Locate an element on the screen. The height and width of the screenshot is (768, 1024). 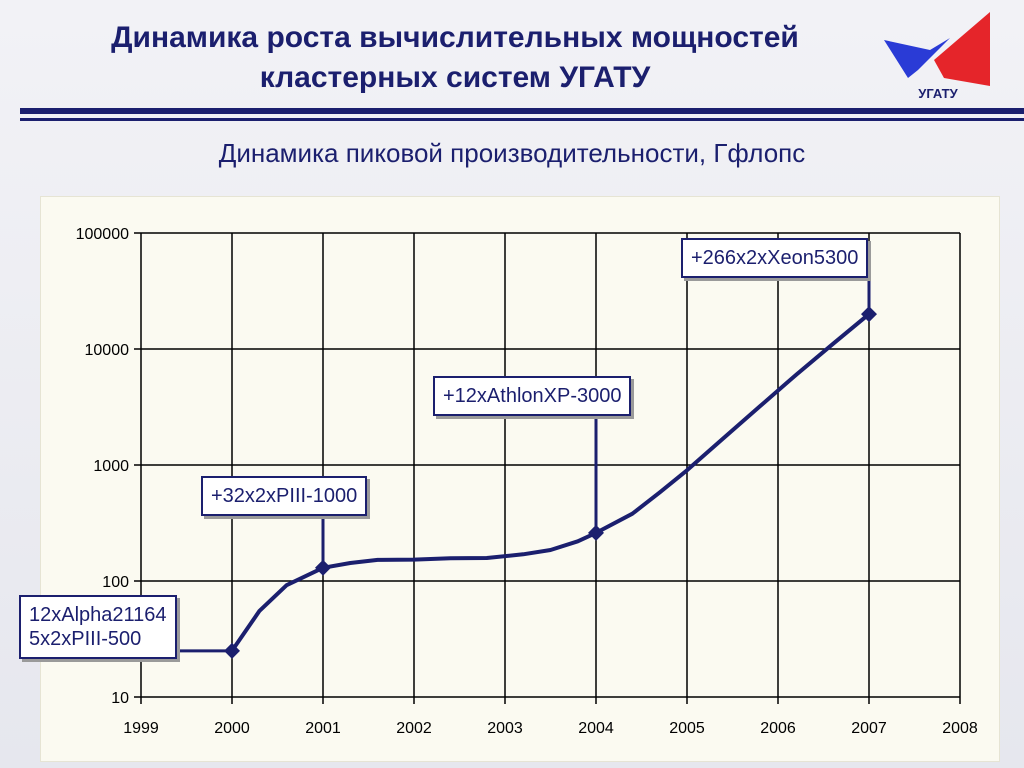
x-tick-label: 2002 is located at coordinates (414, 728).